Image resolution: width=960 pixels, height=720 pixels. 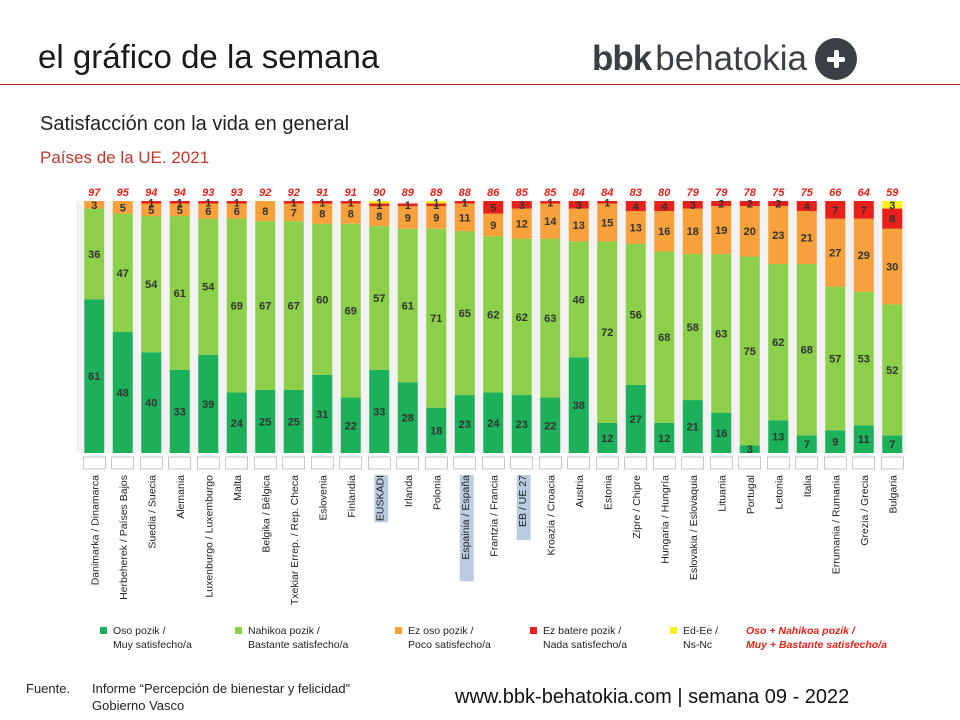 What do you see at coordinates (208, 405) in the screenshot?
I see `bar-value-label: 39` at bounding box center [208, 405].